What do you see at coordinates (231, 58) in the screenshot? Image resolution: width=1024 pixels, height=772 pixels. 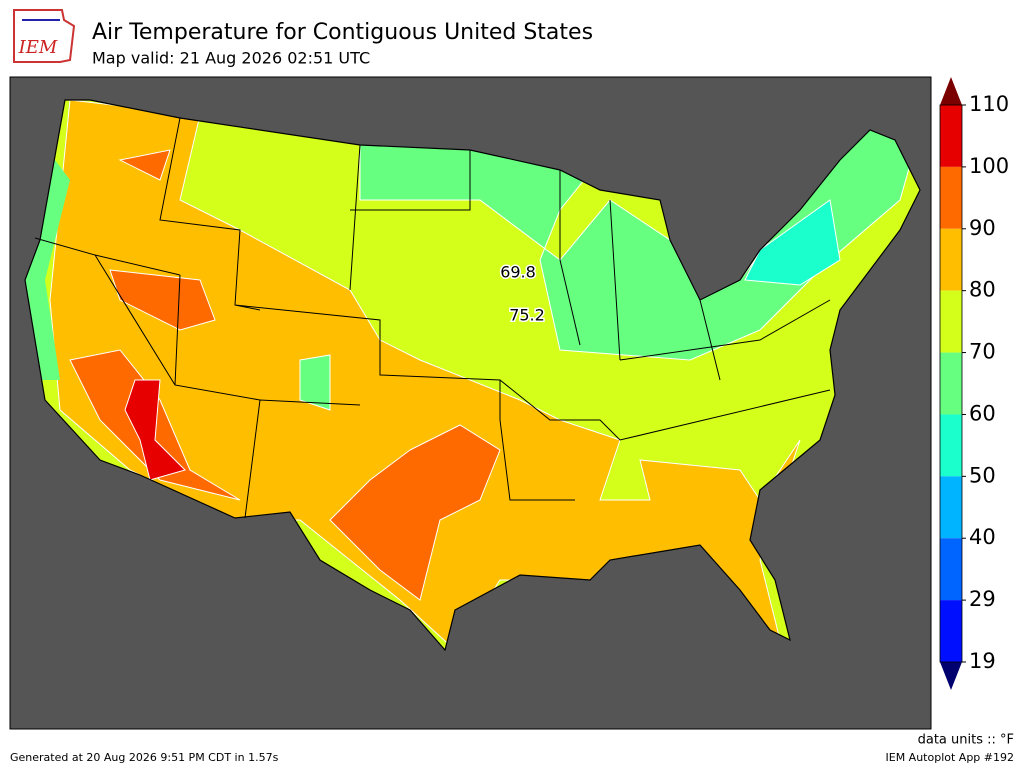 I see `subtitle: Map valid: 21 Aug 2026 02:51 UTC` at bounding box center [231, 58].